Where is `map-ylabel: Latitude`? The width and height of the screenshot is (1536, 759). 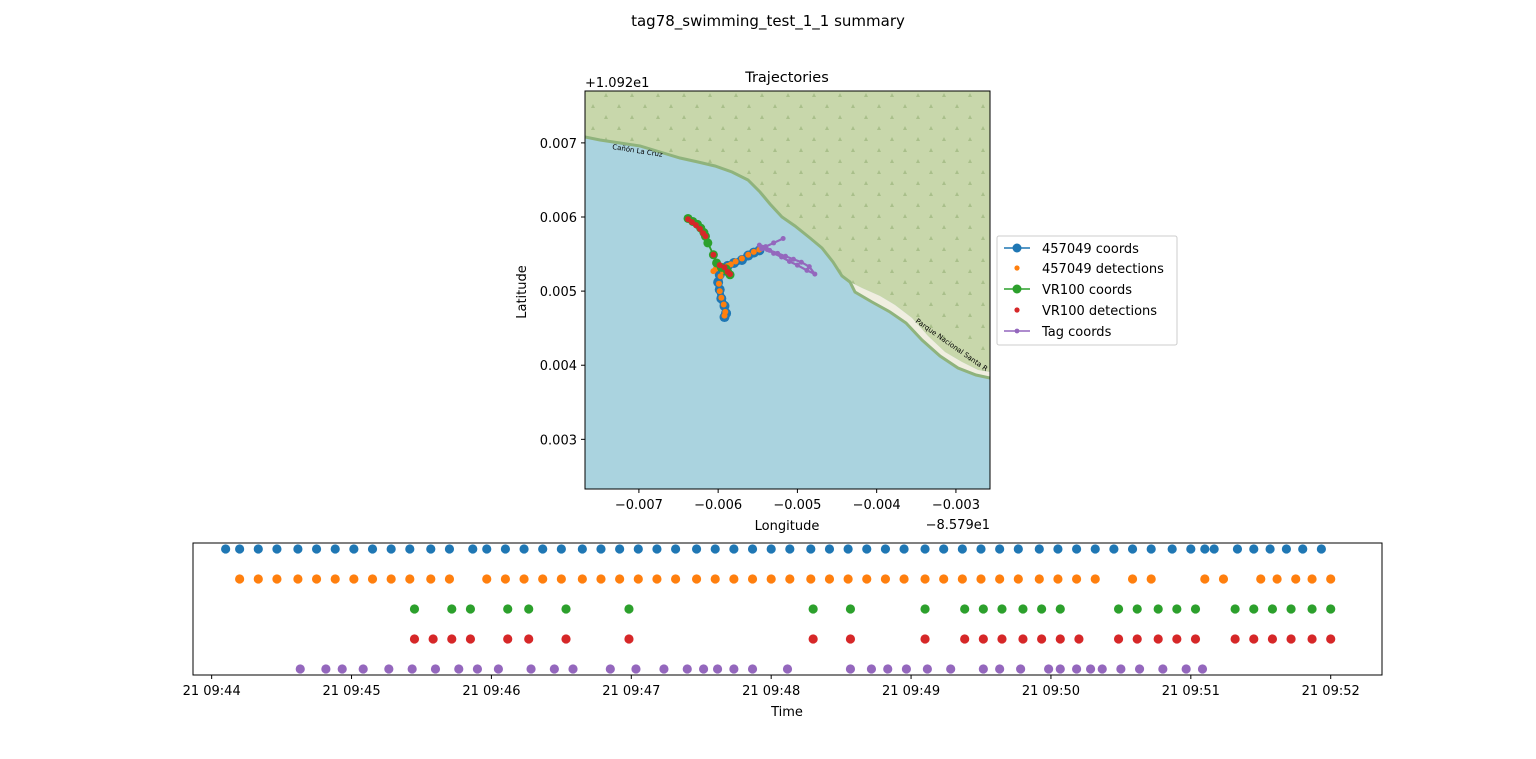
map-ylabel: Latitude is located at coordinates (522, 292).